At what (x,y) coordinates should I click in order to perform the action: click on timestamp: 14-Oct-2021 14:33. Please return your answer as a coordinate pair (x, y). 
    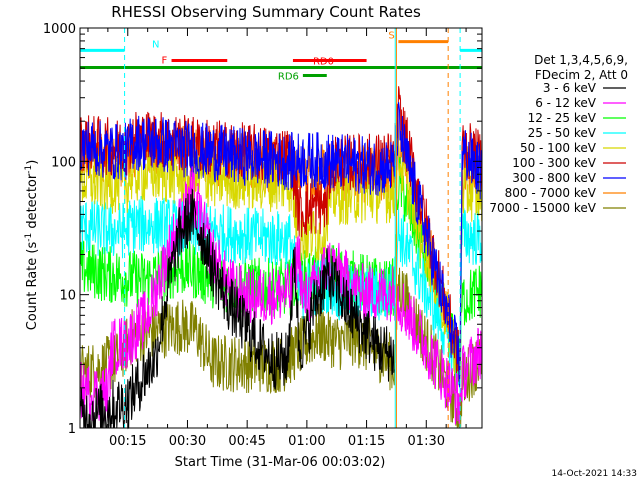
    Looking at the image, I should click on (594, 474).